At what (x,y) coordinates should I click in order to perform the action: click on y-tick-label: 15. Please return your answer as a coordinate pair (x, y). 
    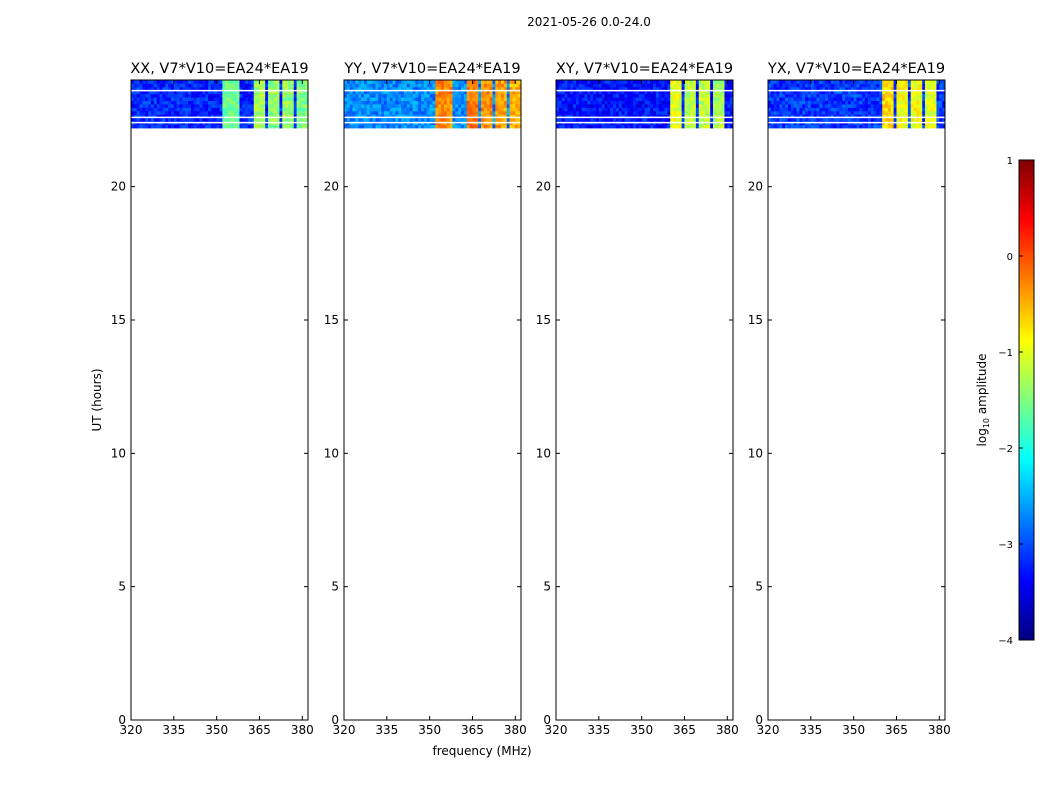
    Looking at the image, I should click on (755, 320).